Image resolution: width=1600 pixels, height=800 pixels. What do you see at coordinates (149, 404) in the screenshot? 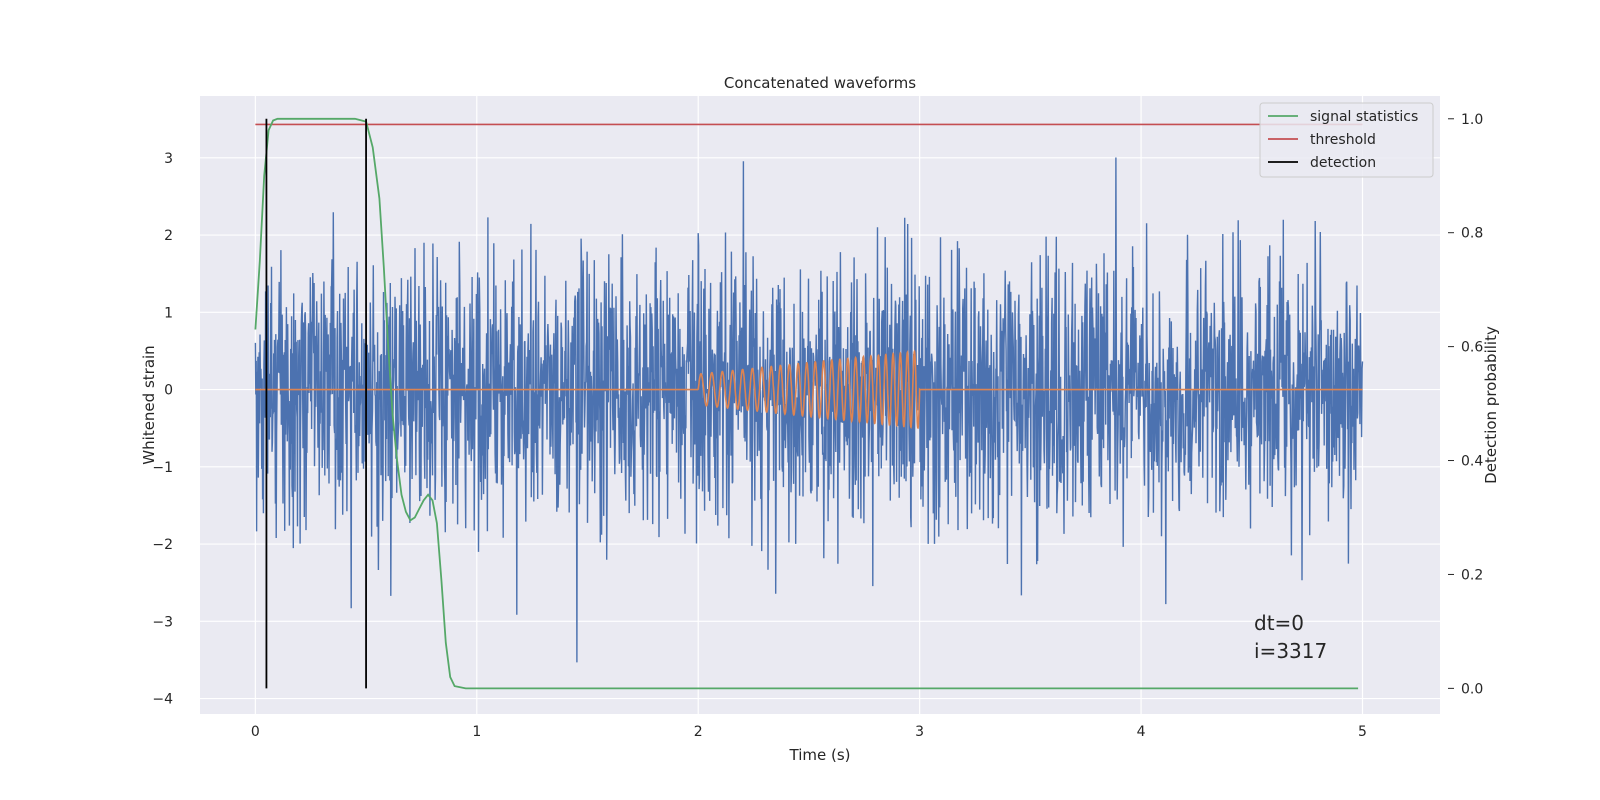
I see `y-axis-title: Whitened strain` at bounding box center [149, 404].